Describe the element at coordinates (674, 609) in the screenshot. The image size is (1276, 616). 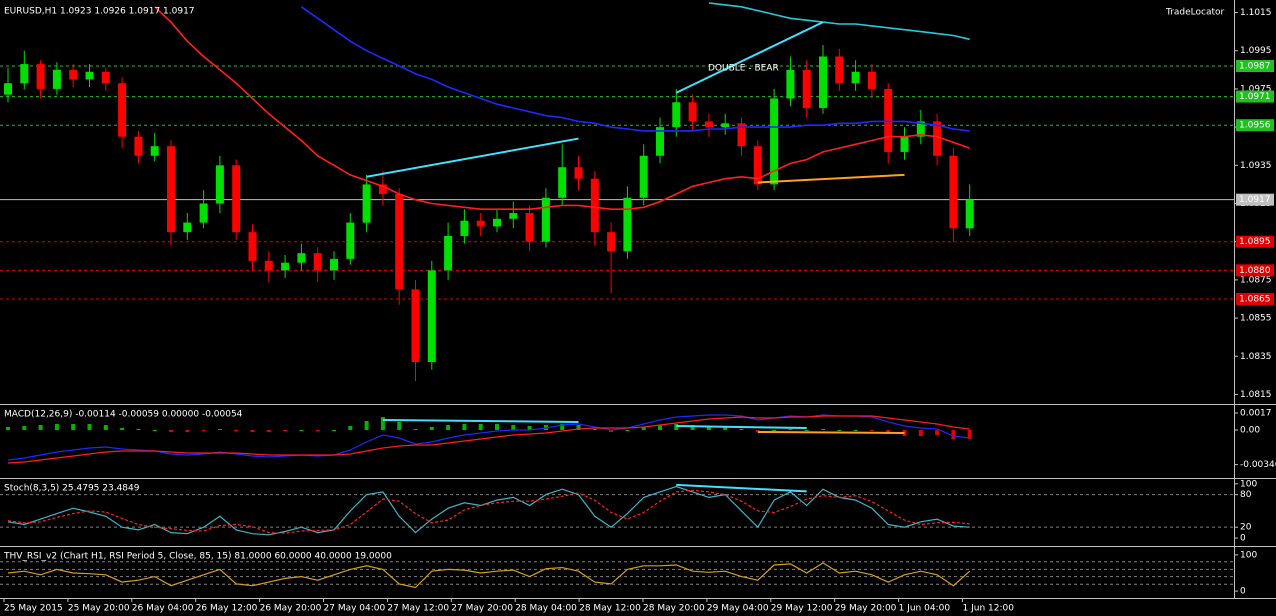
I see `x-tick-label: 28 May 20:00` at that location.